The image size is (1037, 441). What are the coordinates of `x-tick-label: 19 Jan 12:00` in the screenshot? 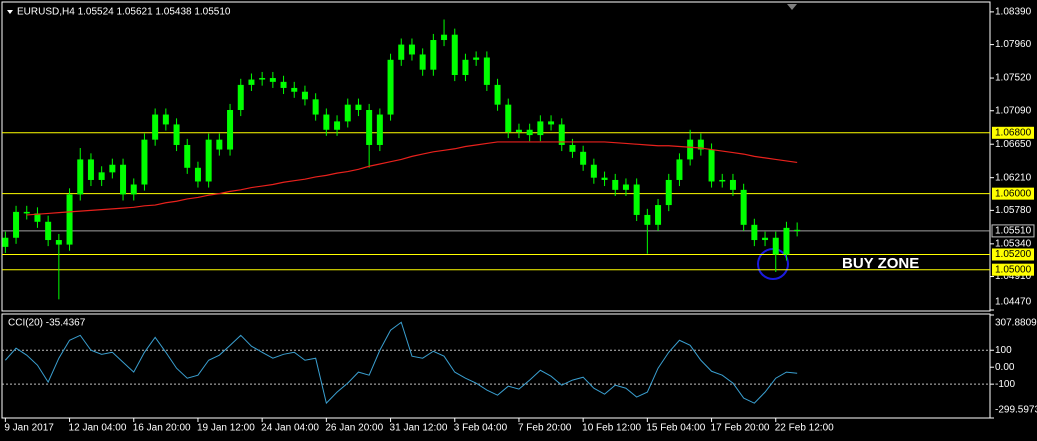 It's located at (226, 428).